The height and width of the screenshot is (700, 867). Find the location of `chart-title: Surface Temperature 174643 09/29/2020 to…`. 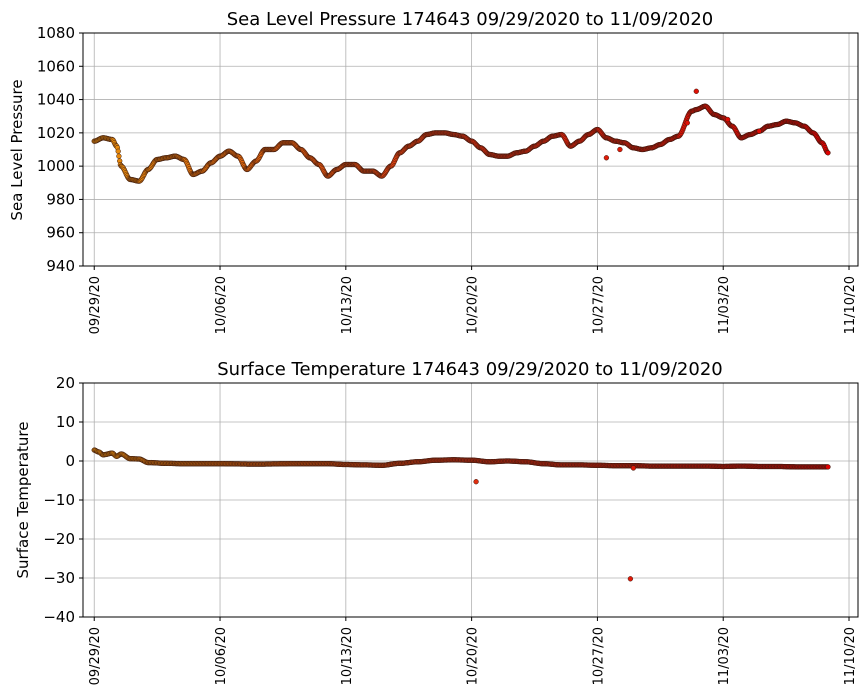

chart-title: Surface Temperature 174643 09/29/2020 to… is located at coordinates (469, 369).